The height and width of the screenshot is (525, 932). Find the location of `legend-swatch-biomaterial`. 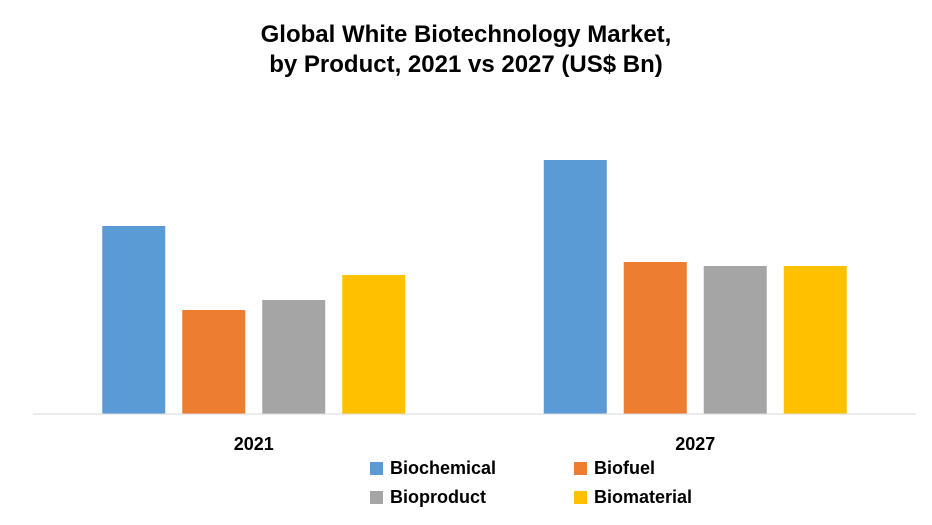

legend-swatch-biomaterial is located at coordinates (580, 497).